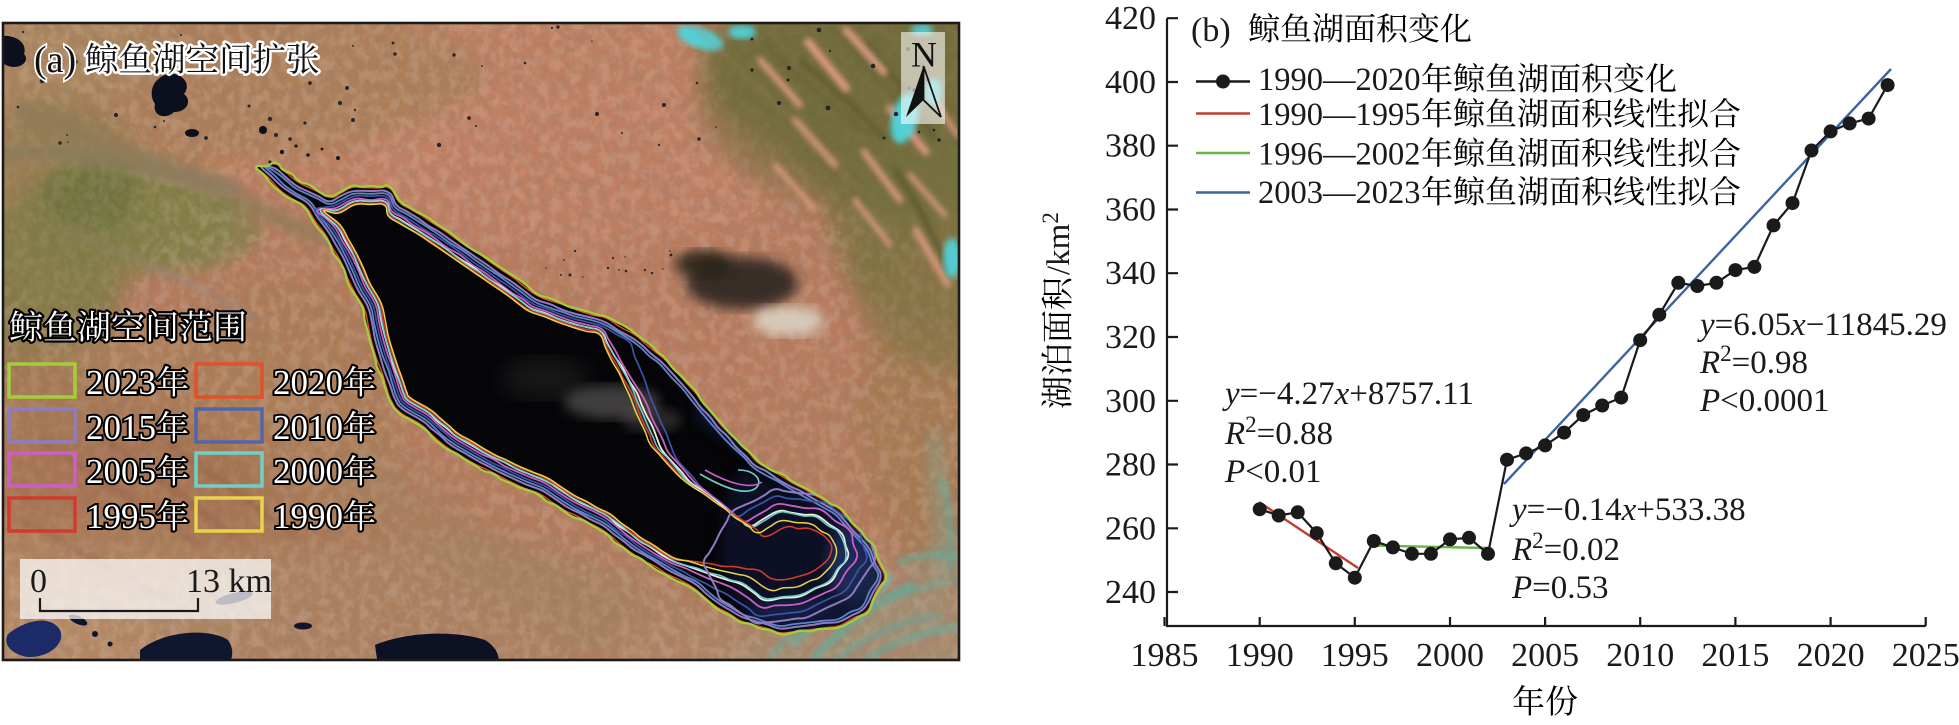 The width and height of the screenshot is (1959, 725). What do you see at coordinates (1130, 82) in the screenshot?
I see `svg-text: 400` at bounding box center [1130, 82].